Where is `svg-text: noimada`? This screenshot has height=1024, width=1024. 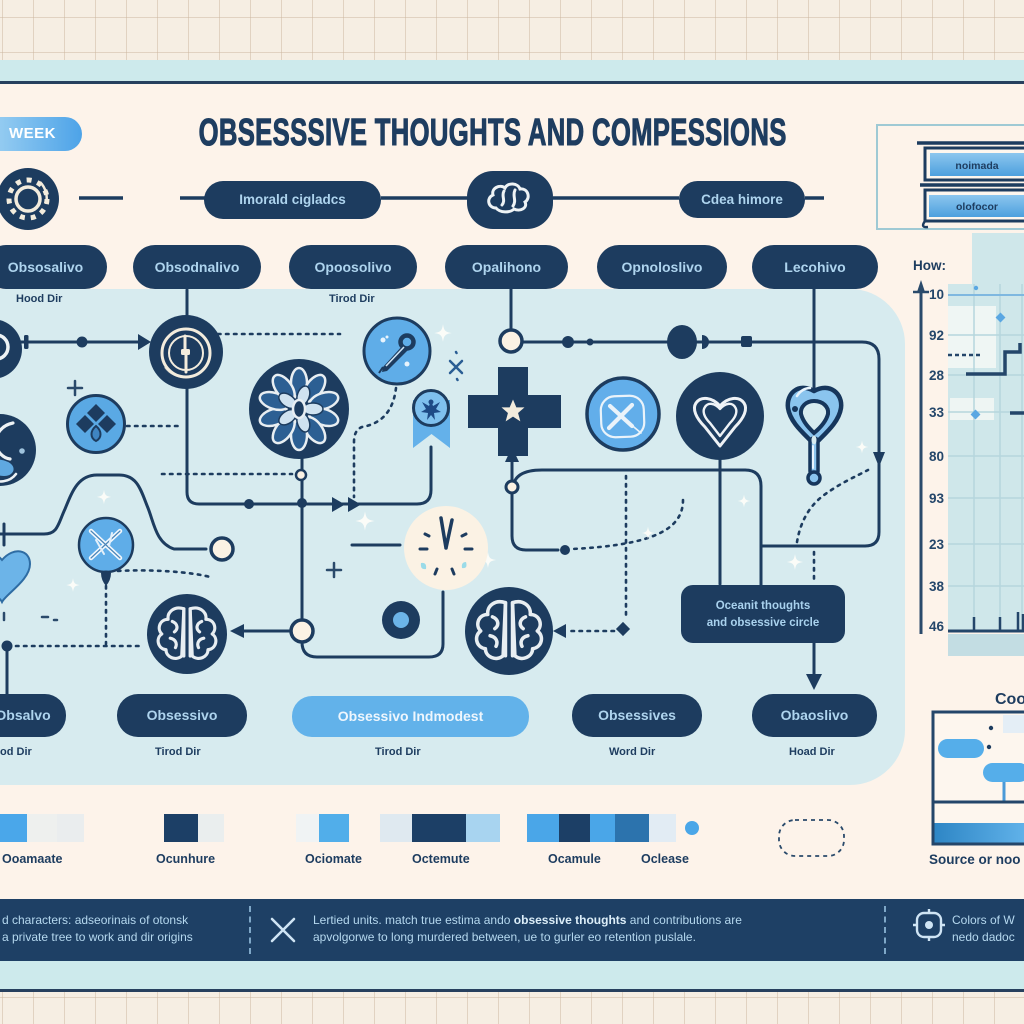
svg-text: noimada is located at coordinates (976, 166).